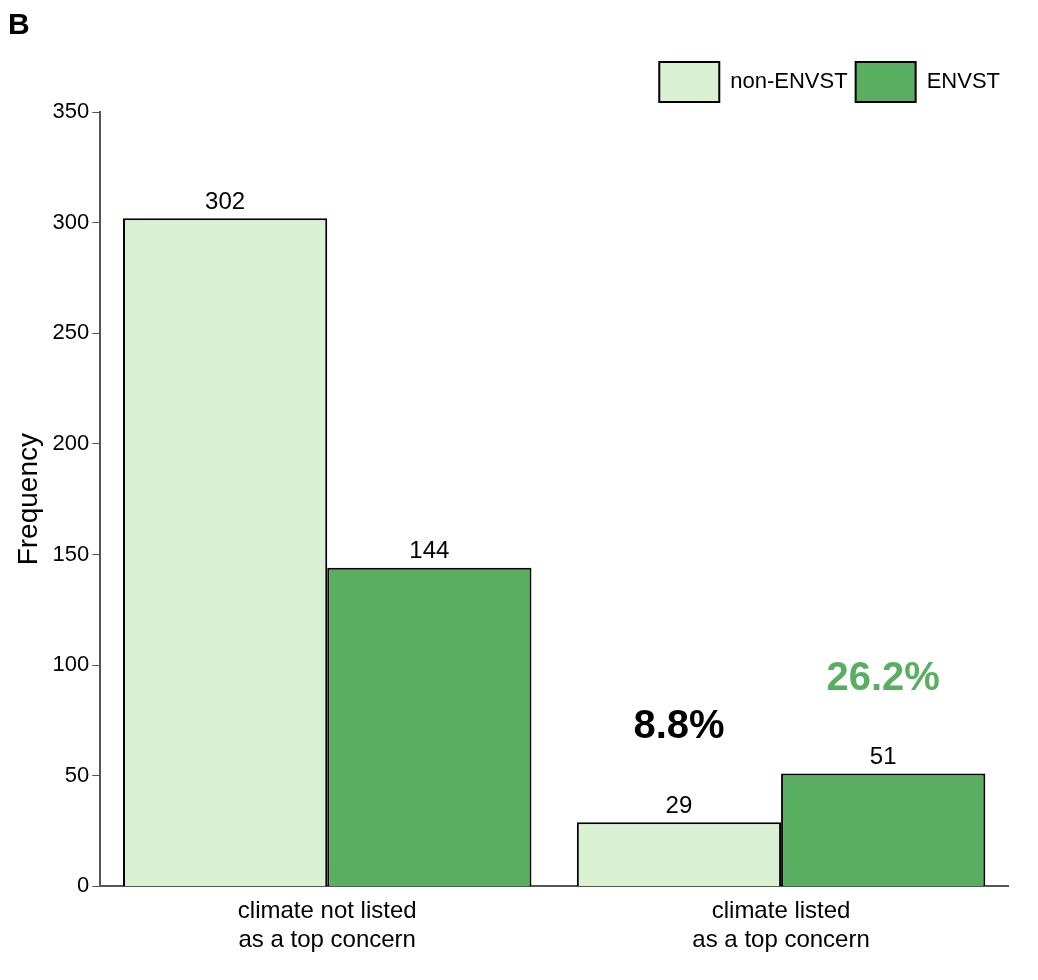  What do you see at coordinates (27, 499) in the screenshot?
I see `y-axis-title: Frequency` at bounding box center [27, 499].